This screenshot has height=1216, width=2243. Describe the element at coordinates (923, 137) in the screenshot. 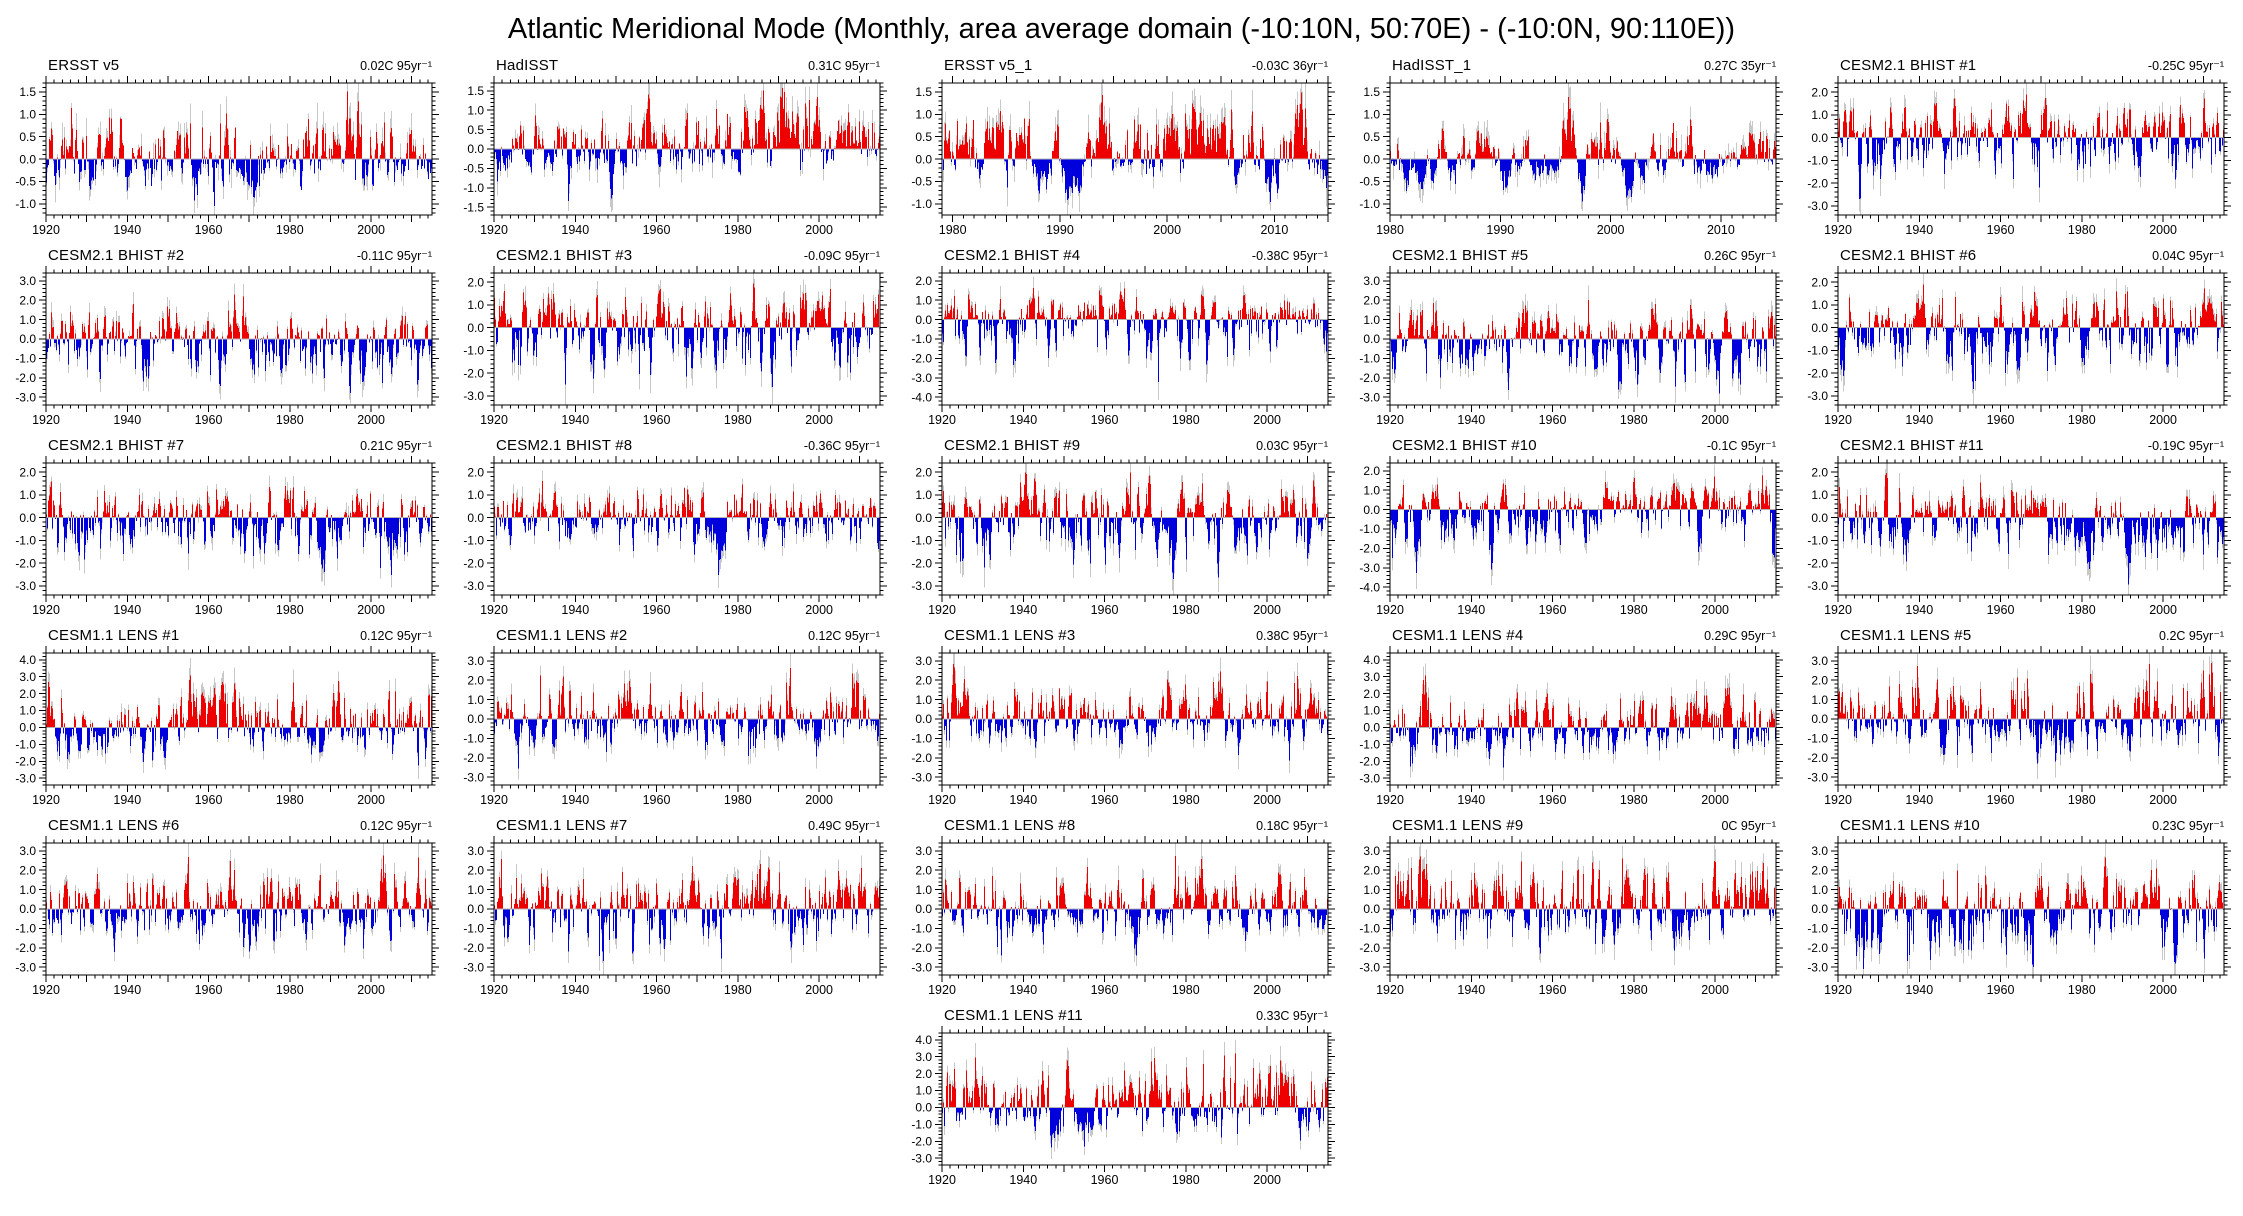

I see `y-tick-label: 0.5` at that location.